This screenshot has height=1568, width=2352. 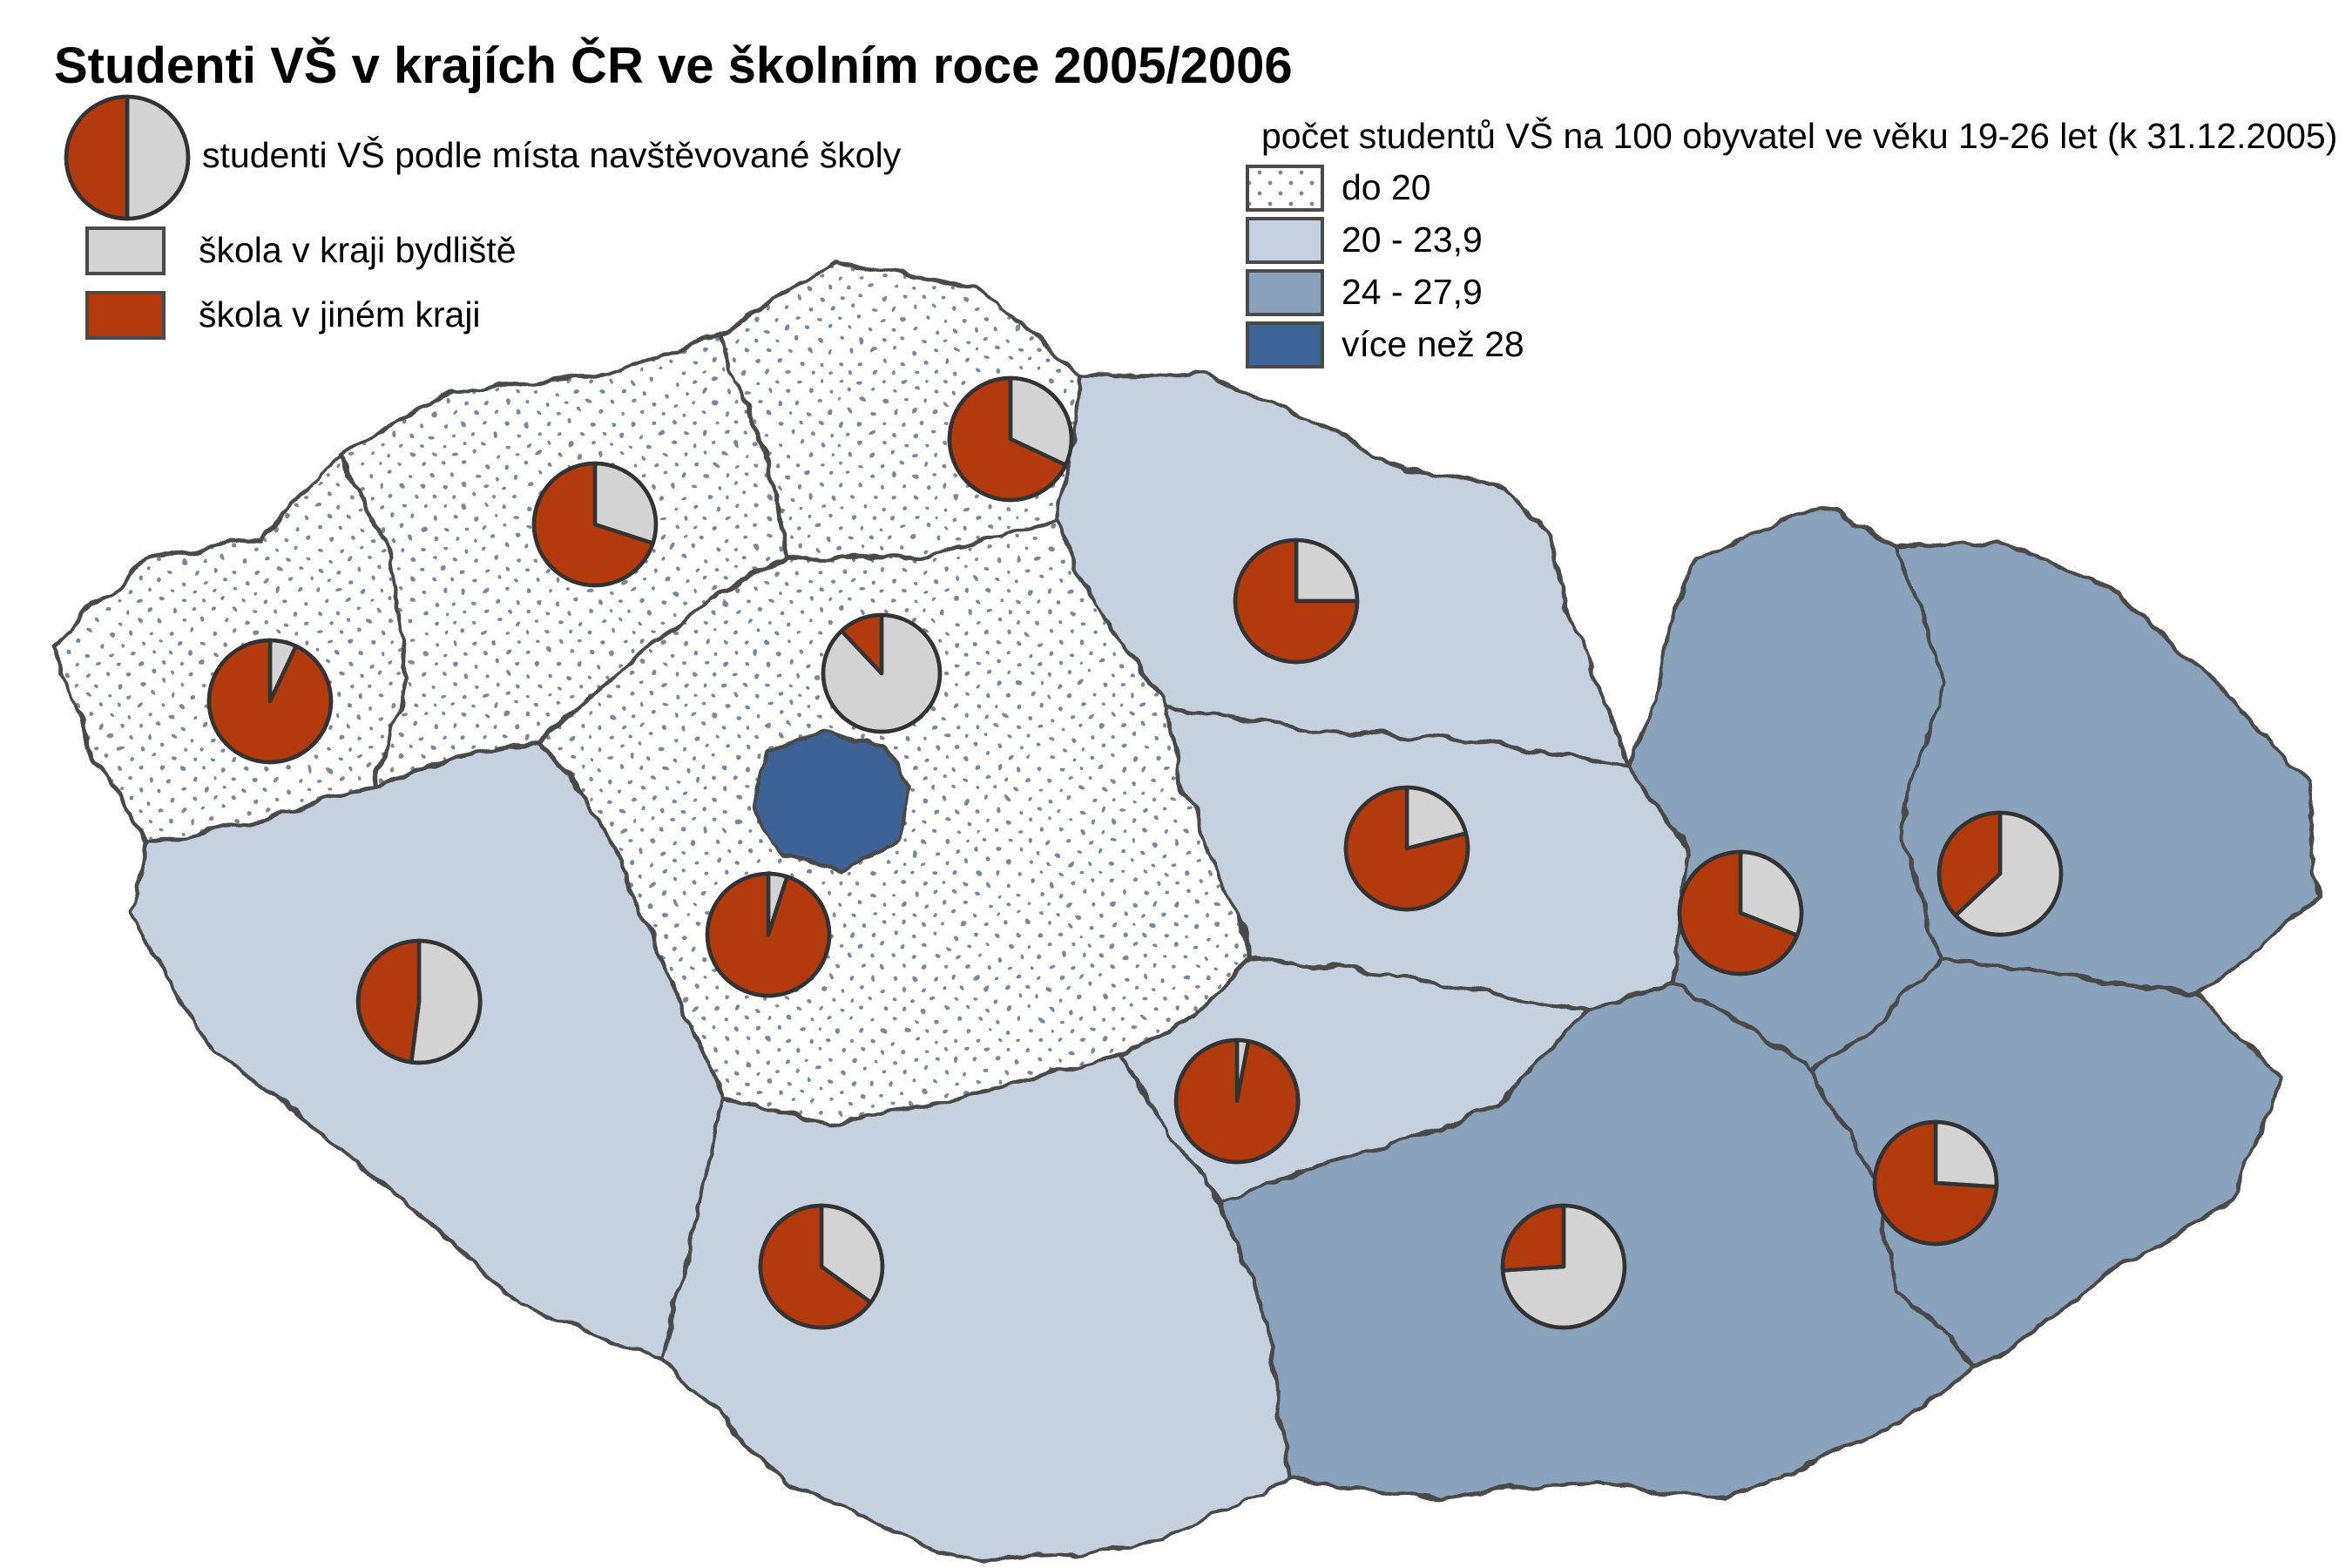 What do you see at coordinates (125, 250) in the screenshot?
I see `legend-swatch-skola-v-kraji-bydliste` at bounding box center [125, 250].